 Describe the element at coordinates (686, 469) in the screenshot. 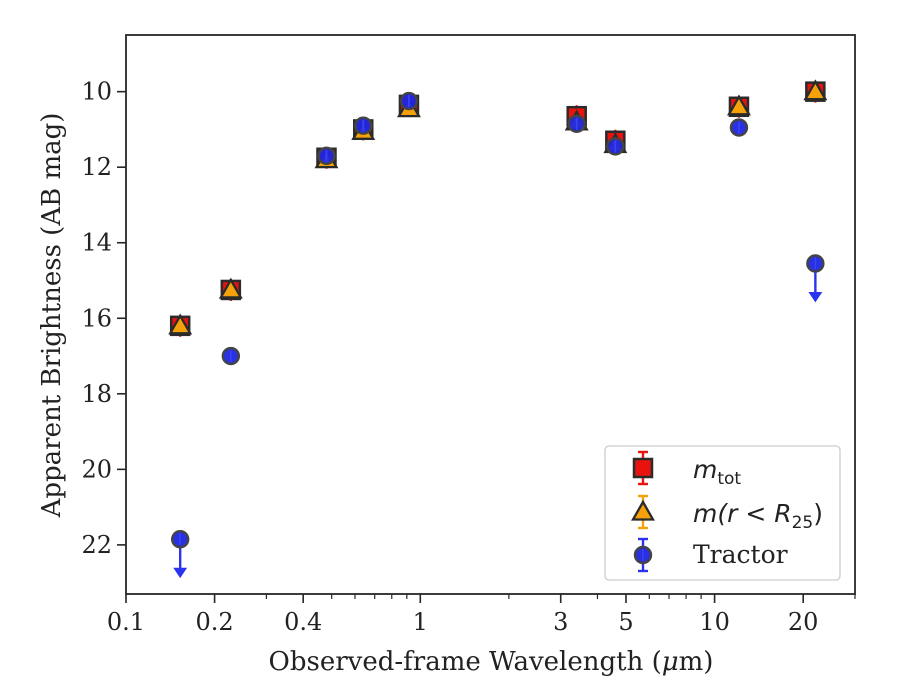

I see `legend-item-mtot: mtot` at that location.